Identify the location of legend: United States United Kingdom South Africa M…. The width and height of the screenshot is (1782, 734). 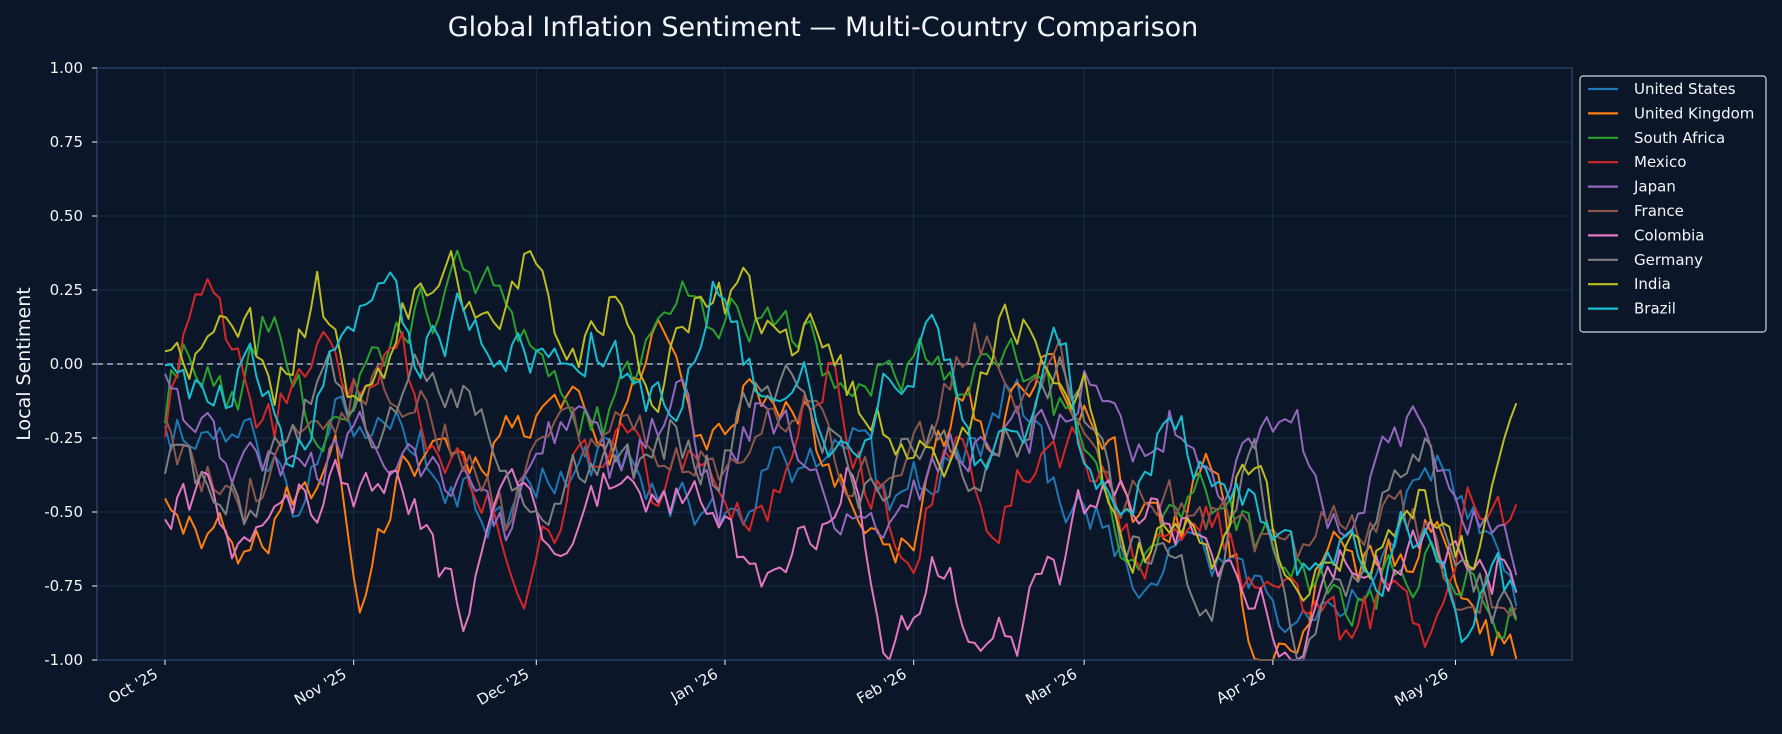
(1673, 204).